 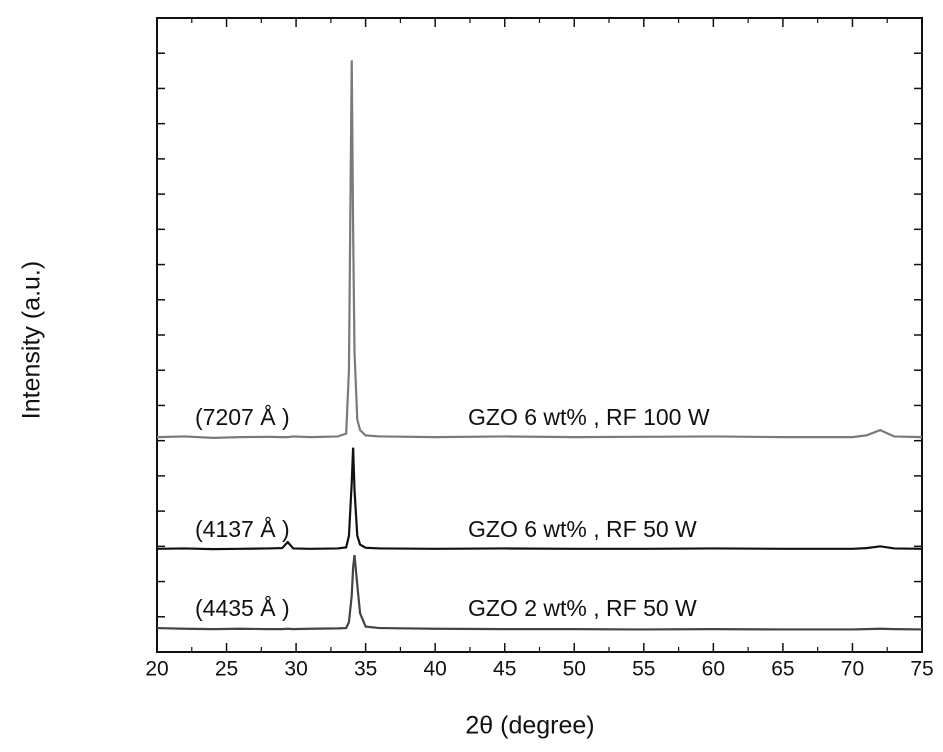 What do you see at coordinates (643, 669) in the screenshot?
I see `x-tick-label: 55` at bounding box center [643, 669].